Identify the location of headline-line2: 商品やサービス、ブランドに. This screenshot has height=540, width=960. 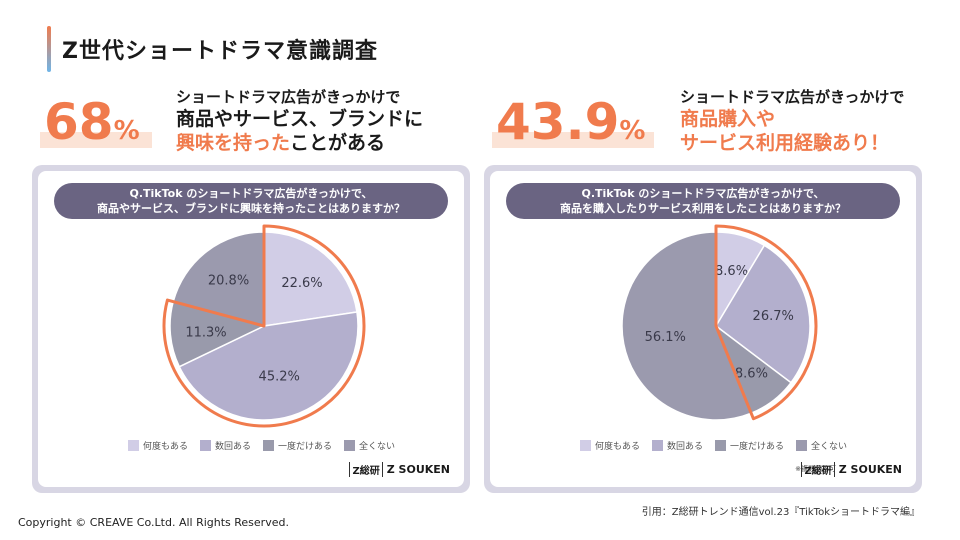
(300, 119).